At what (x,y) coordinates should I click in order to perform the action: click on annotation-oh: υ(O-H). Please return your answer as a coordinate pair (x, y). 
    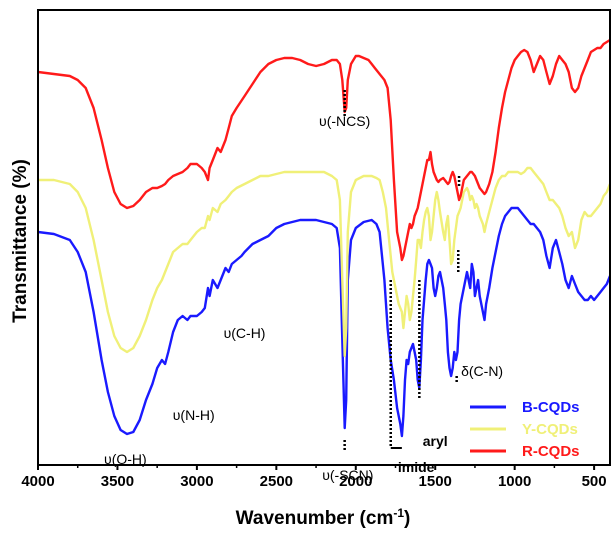
    Looking at the image, I should click on (125, 459).